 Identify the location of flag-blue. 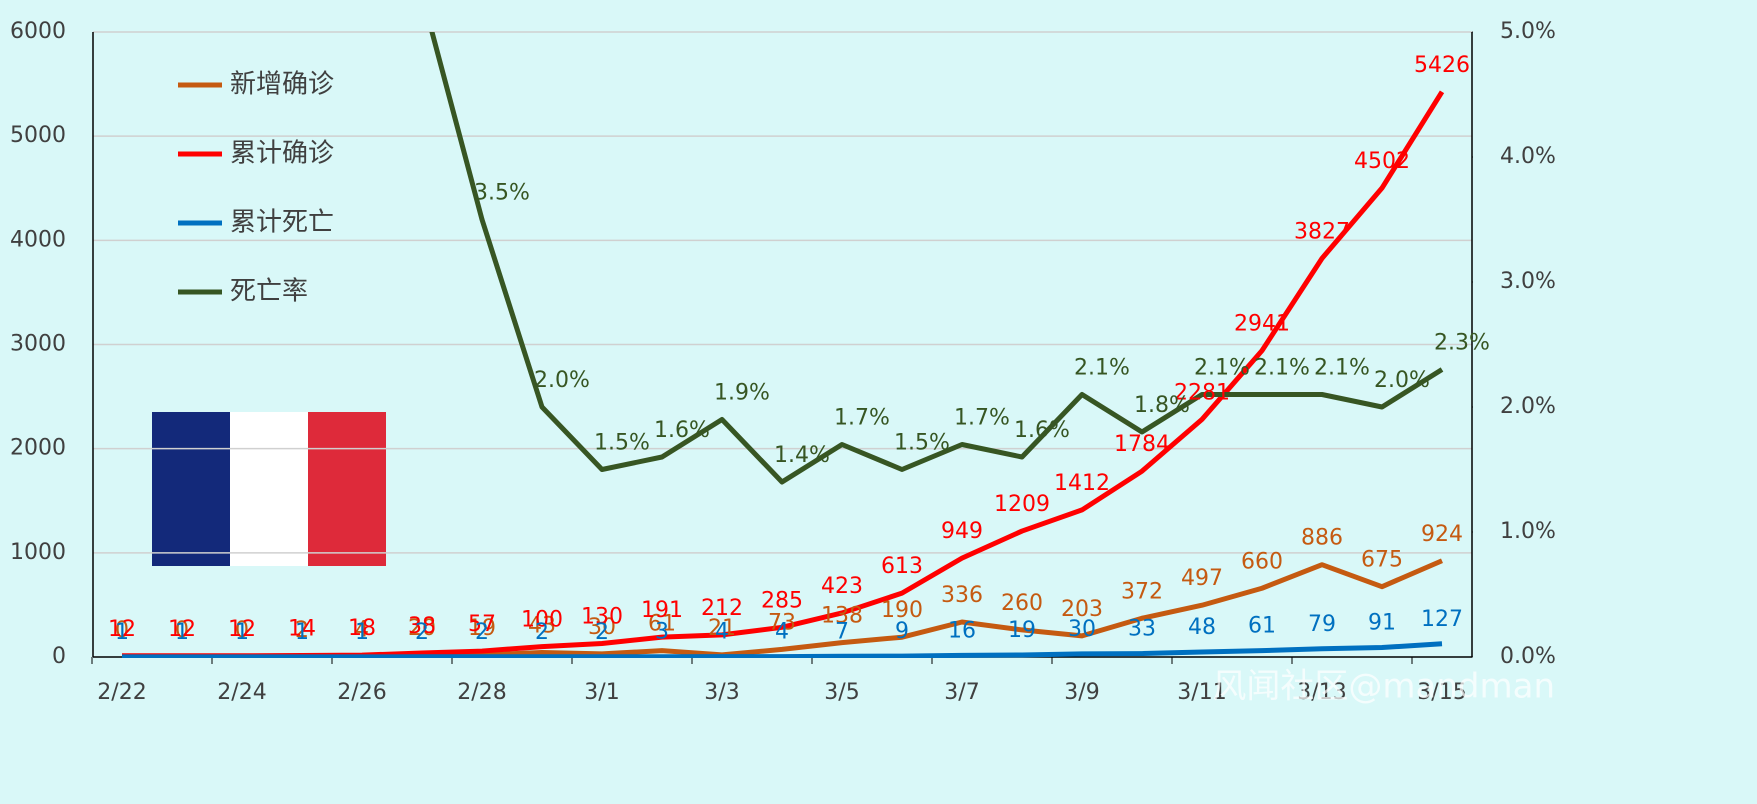
(191, 489).